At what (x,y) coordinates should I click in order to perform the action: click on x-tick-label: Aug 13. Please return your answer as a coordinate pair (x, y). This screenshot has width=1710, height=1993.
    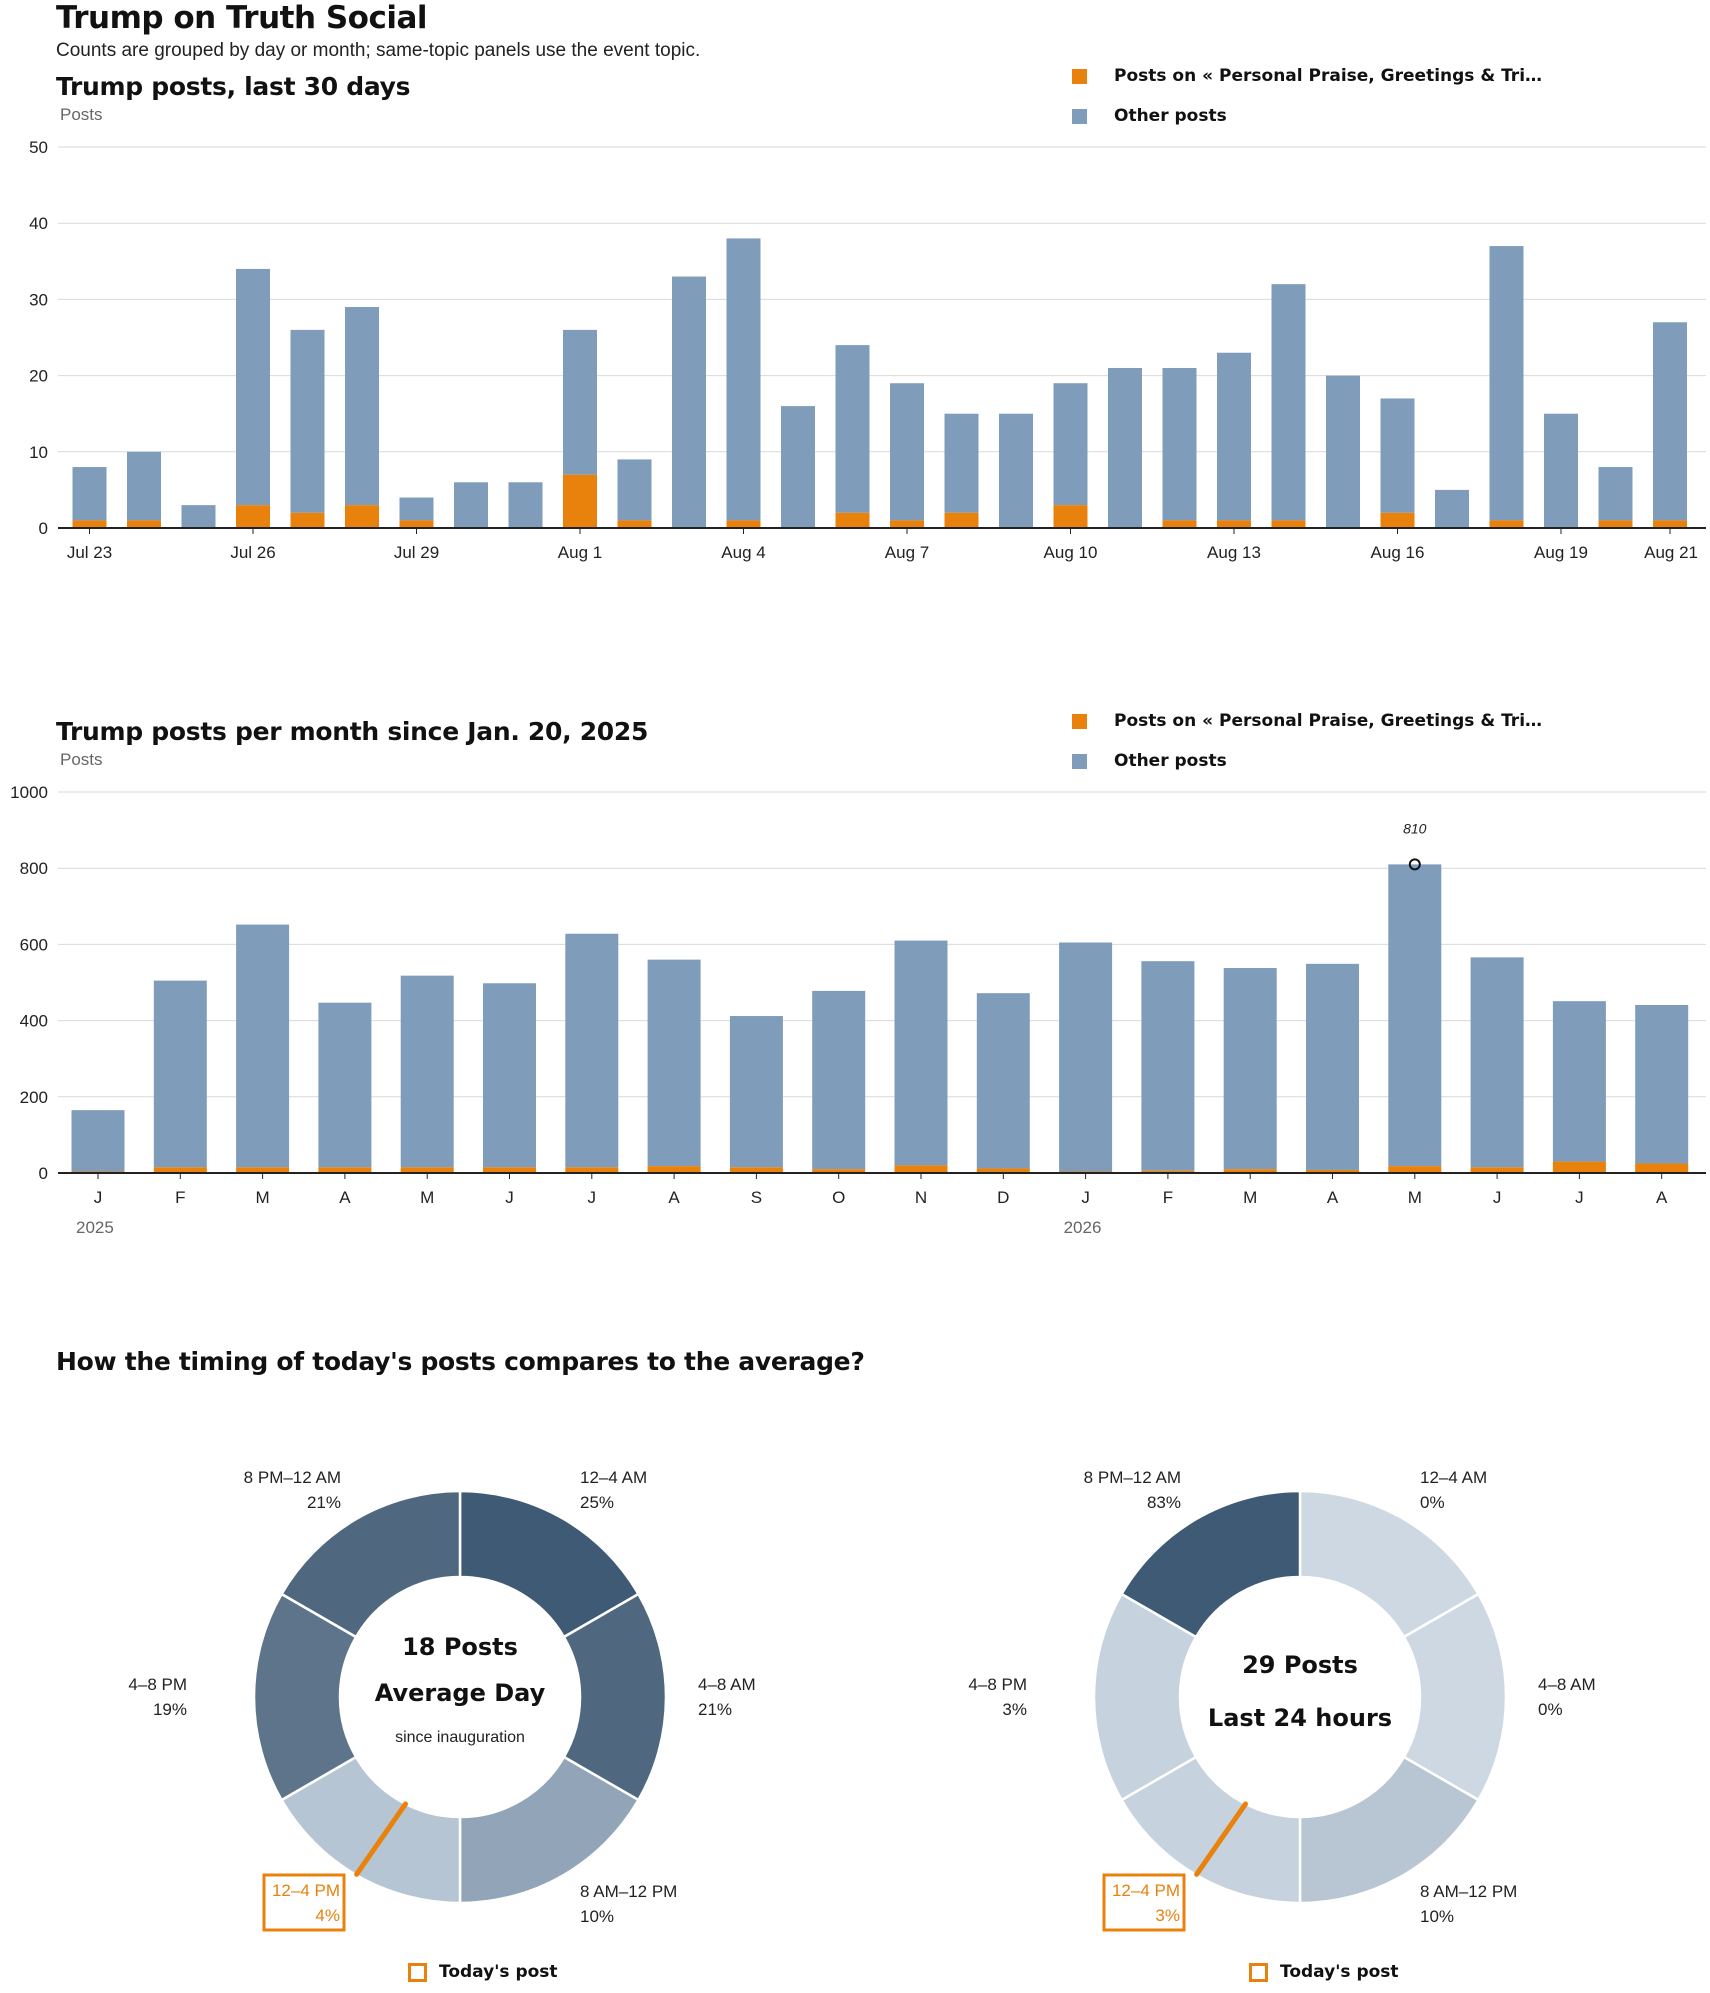
    Looking at the image, I should click on (1234, 552).